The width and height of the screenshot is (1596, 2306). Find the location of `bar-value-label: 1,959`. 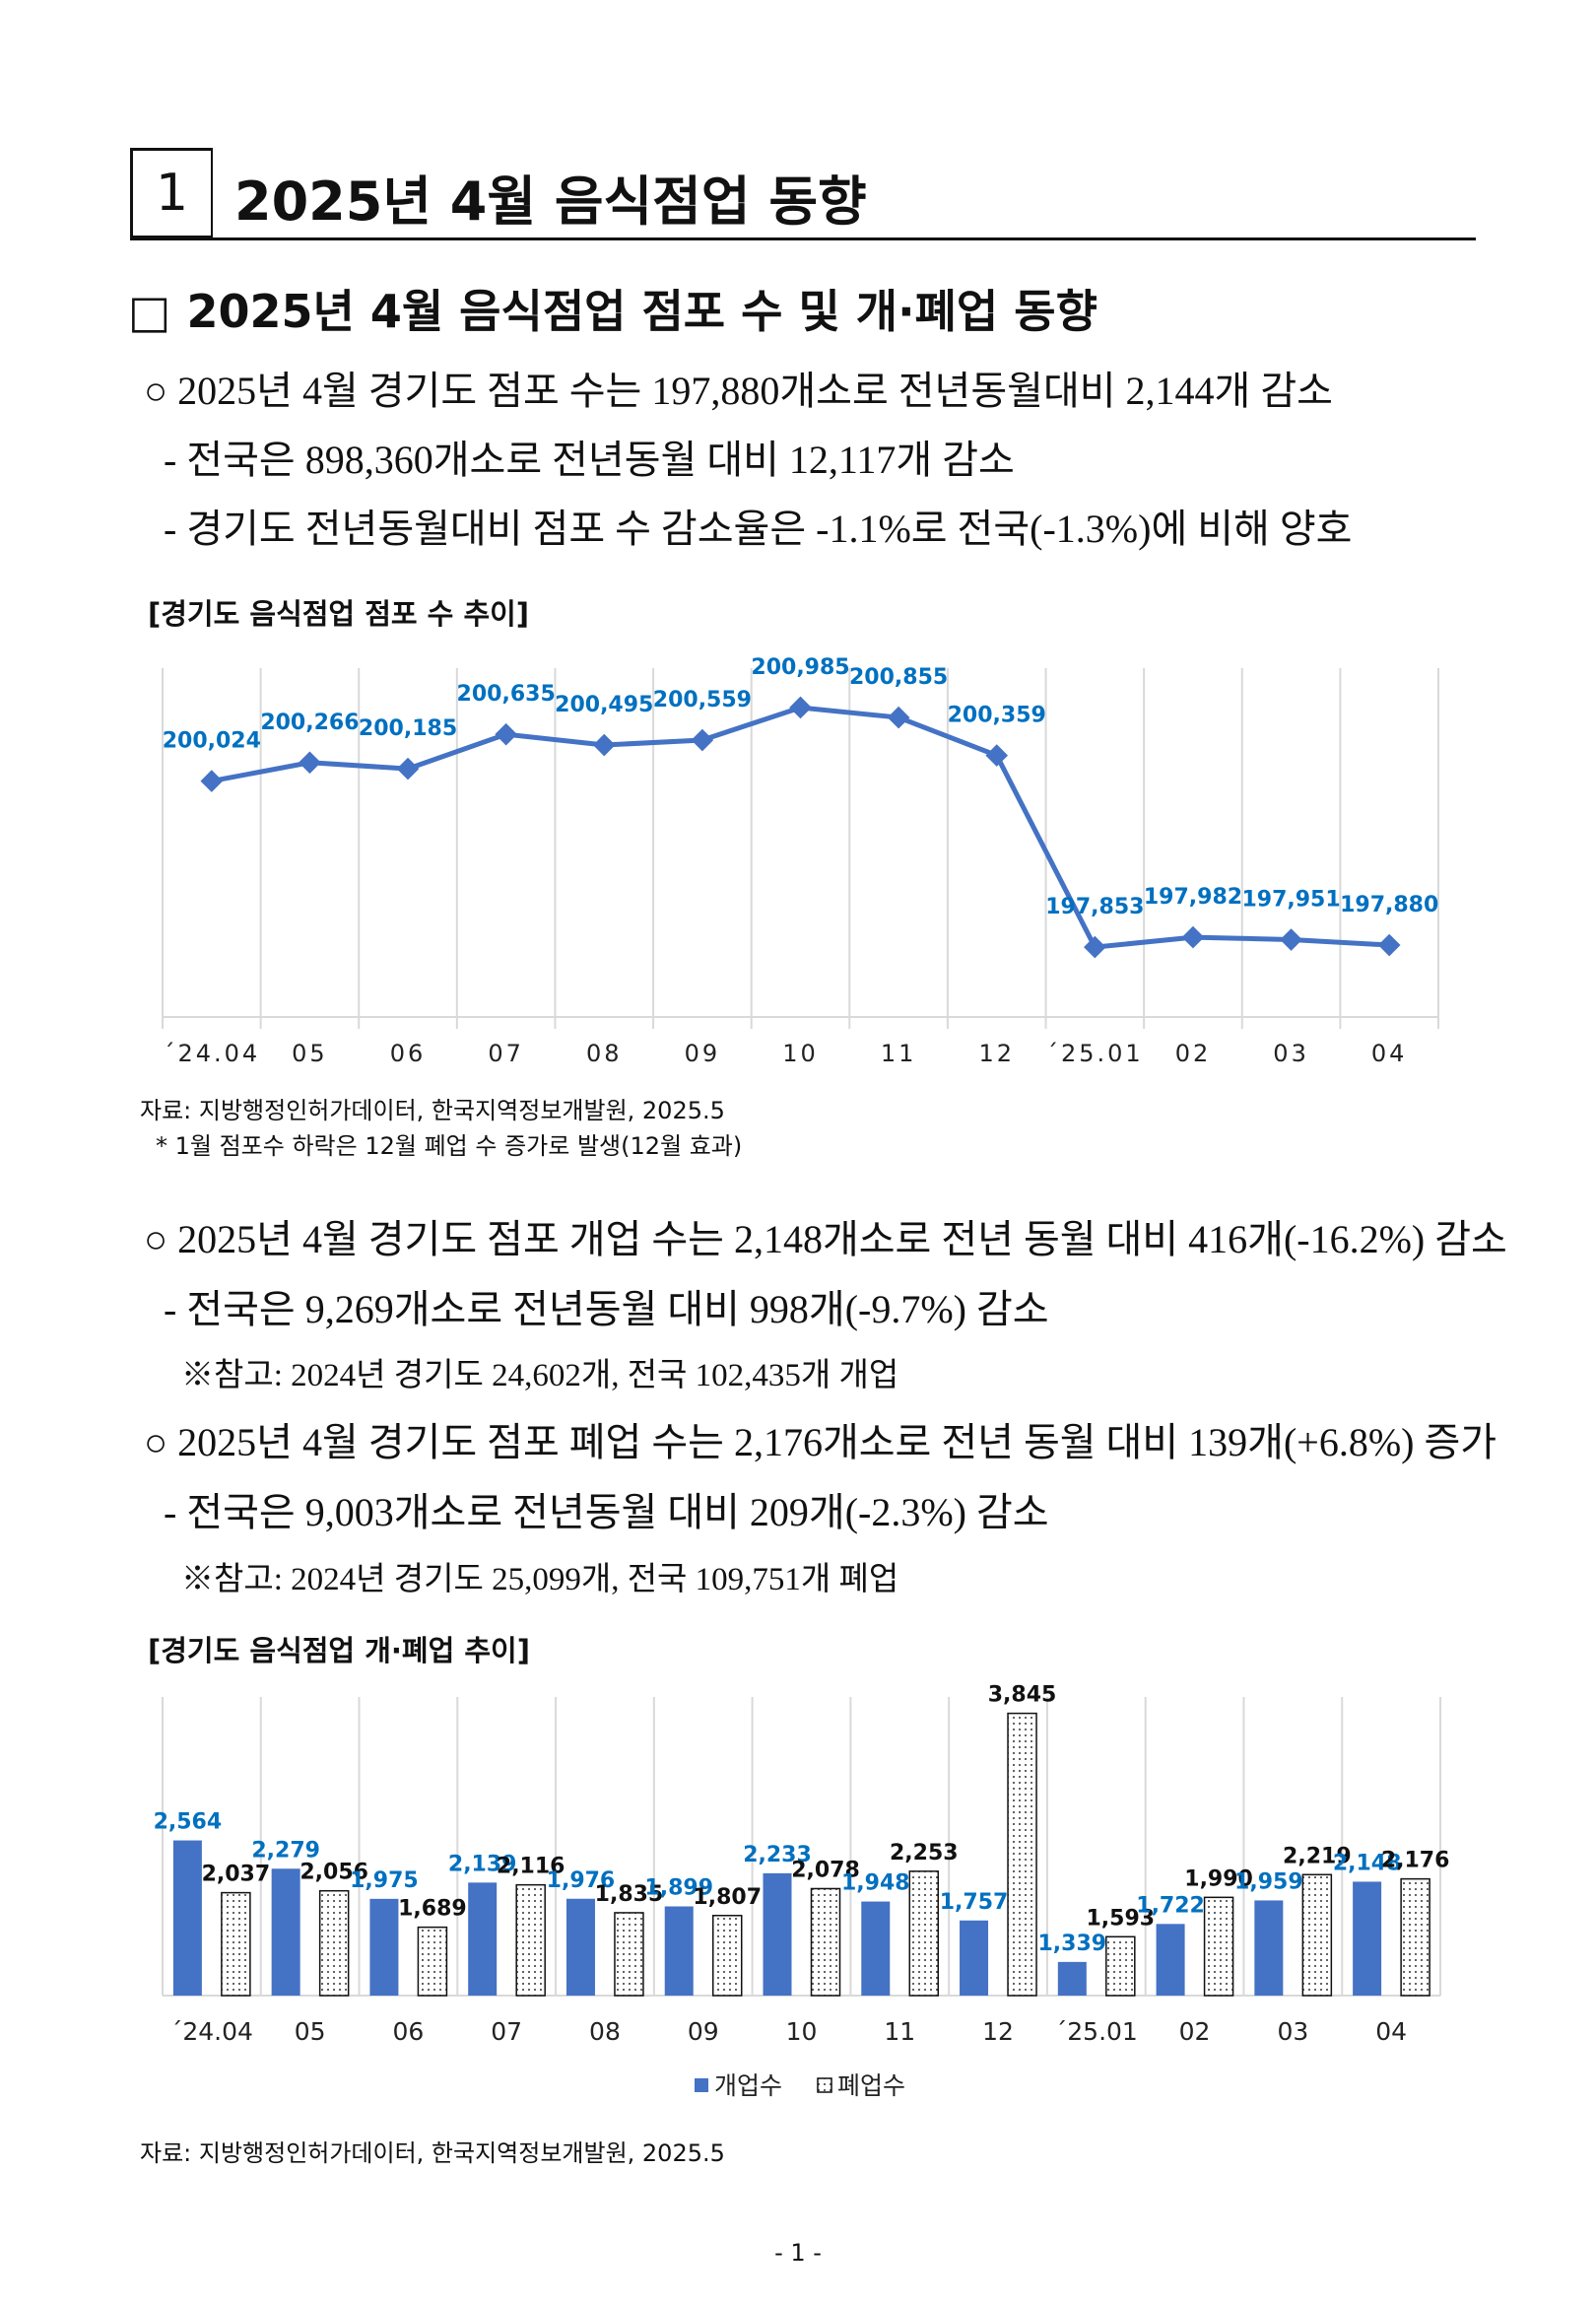

bar-value-label: 1,959 is located at coordinates (1268, 1882).